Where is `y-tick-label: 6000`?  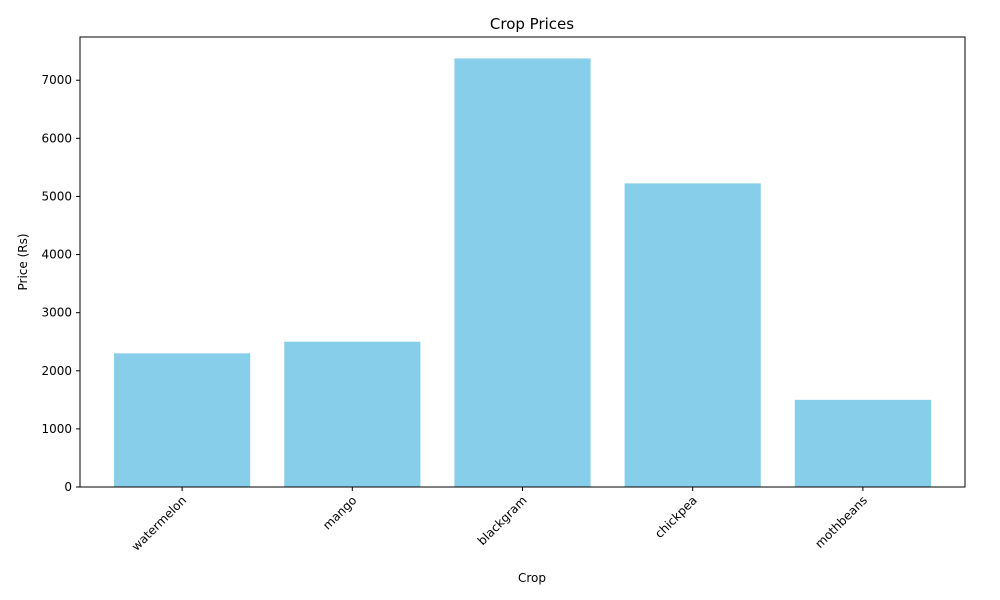
y-tick-label: 6000 is located at coordinates (56, 138).